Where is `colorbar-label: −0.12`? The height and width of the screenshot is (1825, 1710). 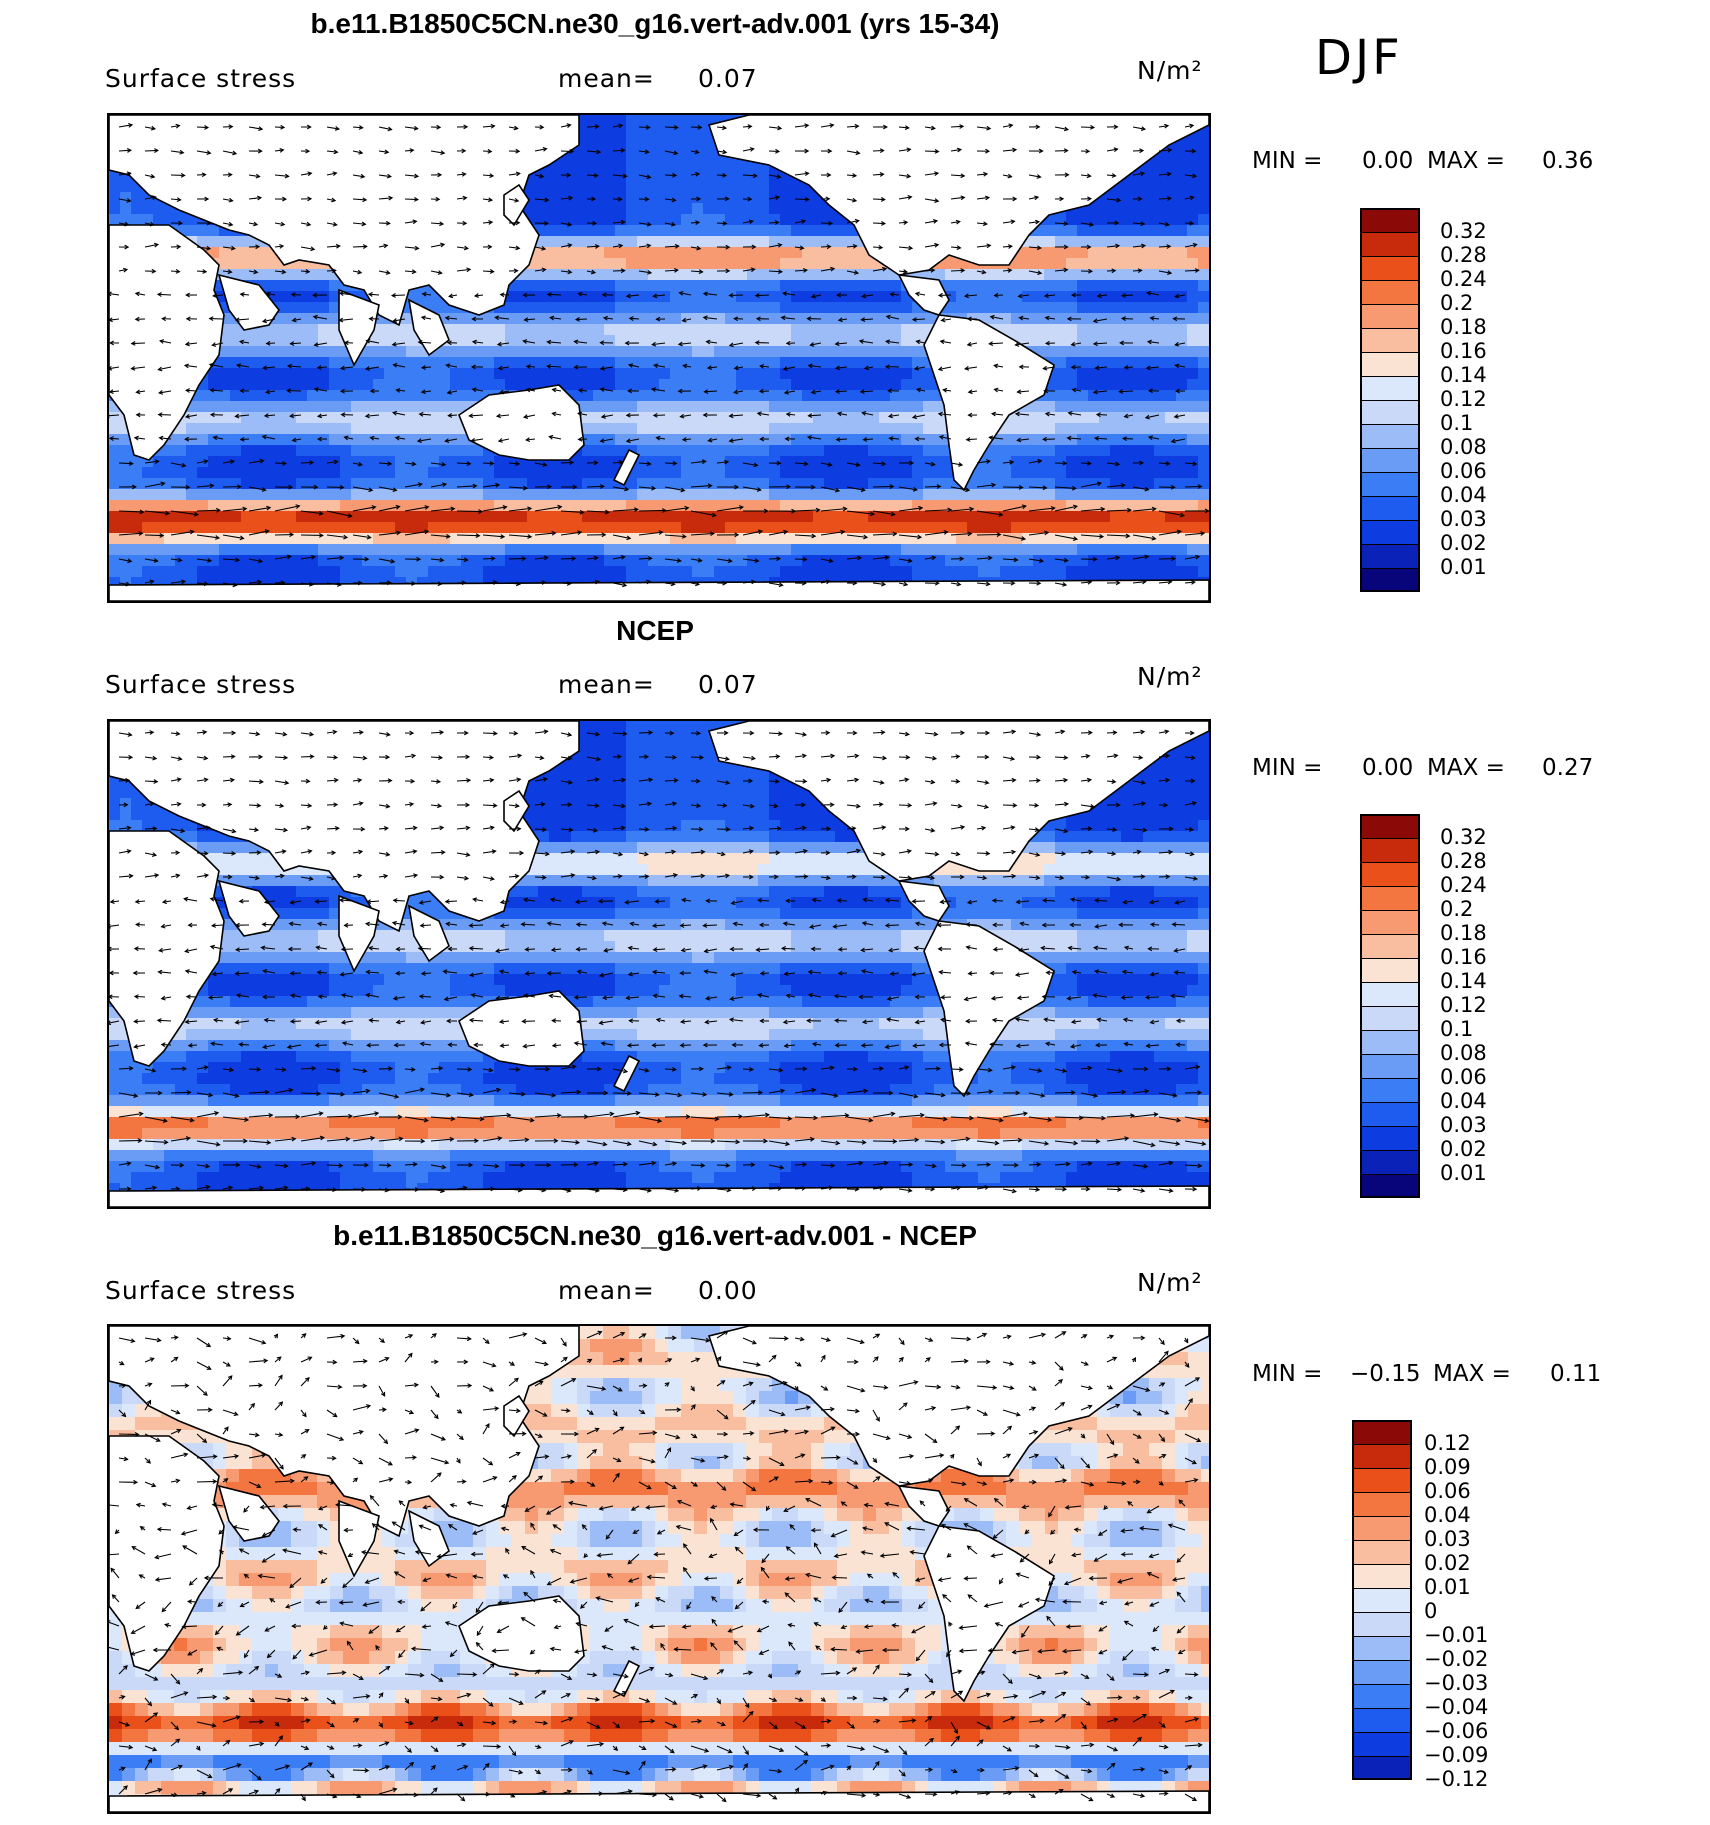 colorbar-label: −0.12 is located at coordinates (1456, 1779).